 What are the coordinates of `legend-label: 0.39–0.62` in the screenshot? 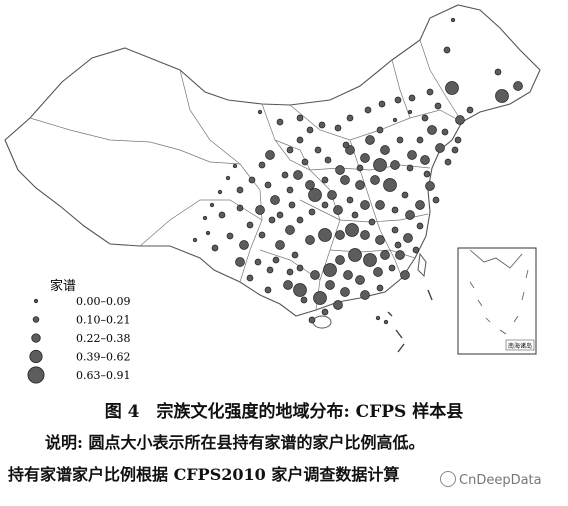 It's located at (103, 357).